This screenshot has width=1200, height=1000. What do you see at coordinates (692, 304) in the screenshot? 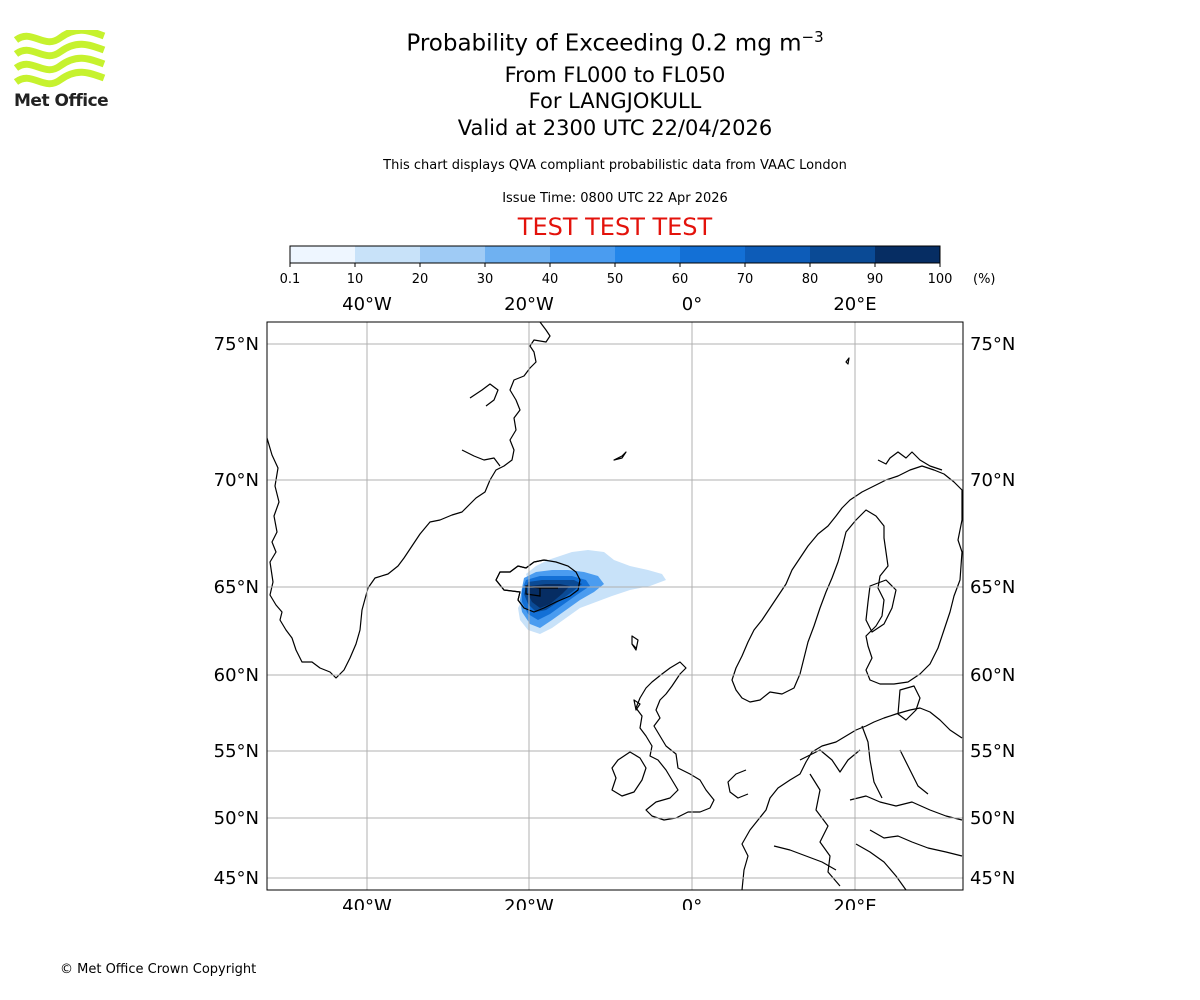
I see `lon-label-top: 0°` at bounding box center [692, 304].